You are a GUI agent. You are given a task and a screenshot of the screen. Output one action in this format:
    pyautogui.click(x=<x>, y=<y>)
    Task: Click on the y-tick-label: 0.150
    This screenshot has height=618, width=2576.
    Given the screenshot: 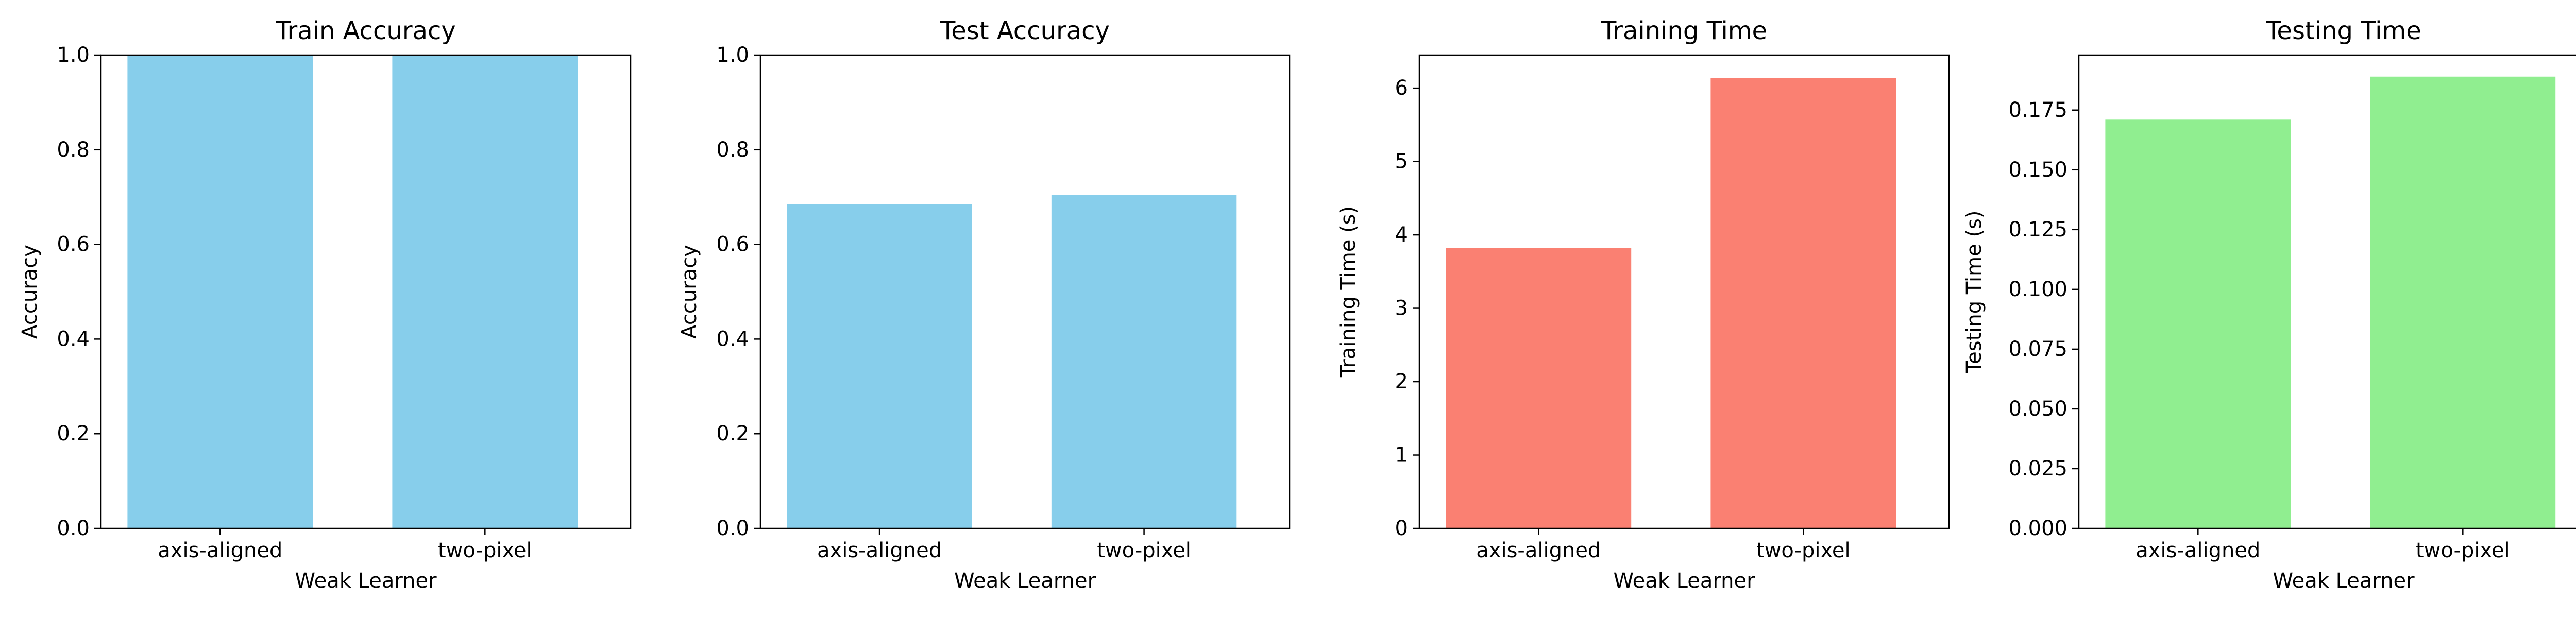 What is the action you would take?
    pyautogui.click(x=2038, y=170)
    